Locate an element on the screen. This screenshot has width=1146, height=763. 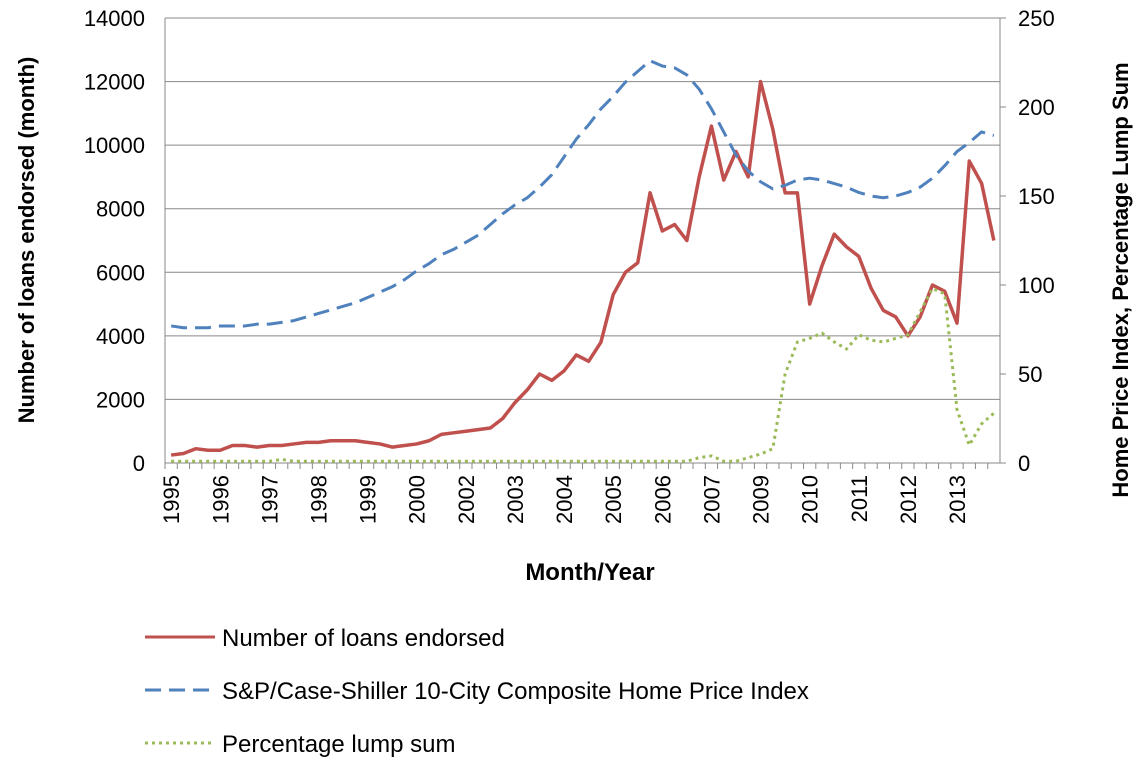
legend-label: Percentage lump sum is located at coordinates (338, 744).